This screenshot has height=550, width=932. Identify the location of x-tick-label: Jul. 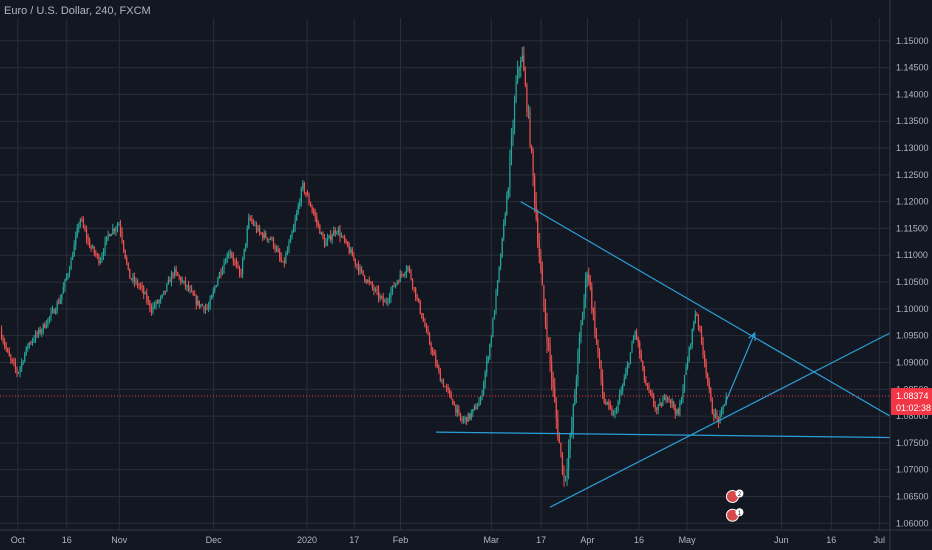
(880, 540).